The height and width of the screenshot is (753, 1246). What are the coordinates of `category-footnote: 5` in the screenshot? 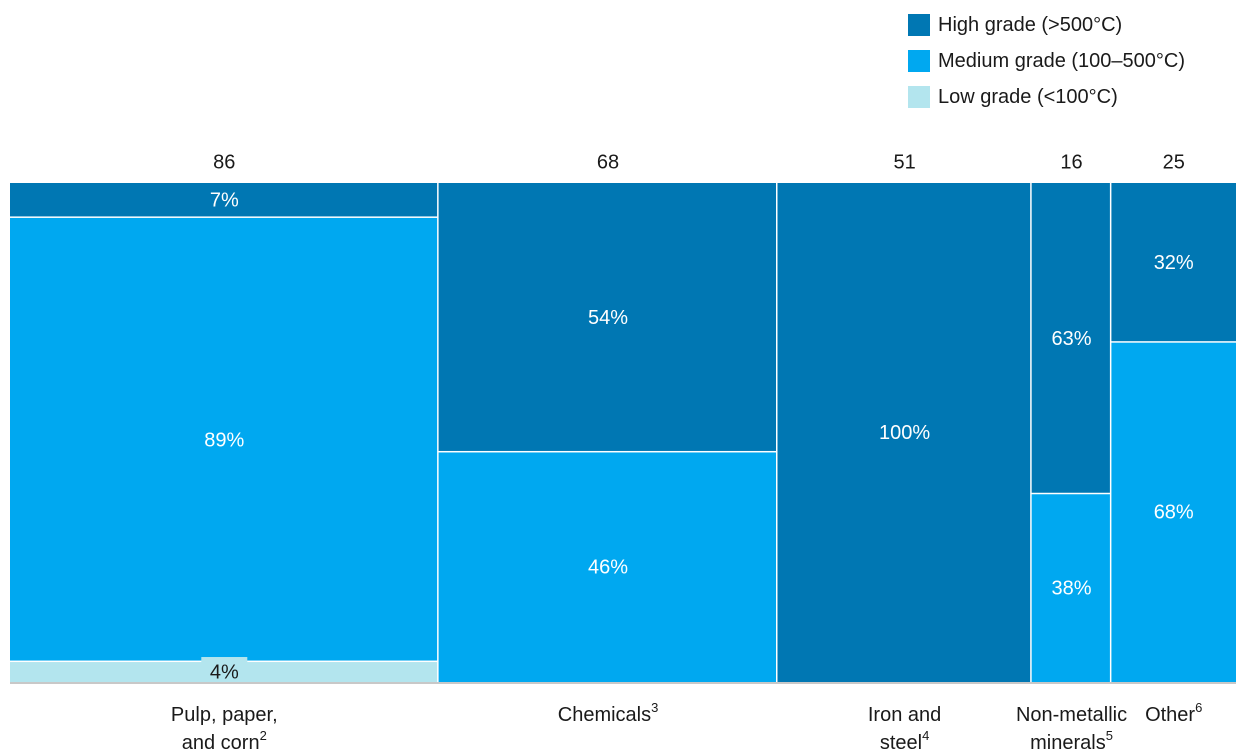 It's located at (1109, 735).